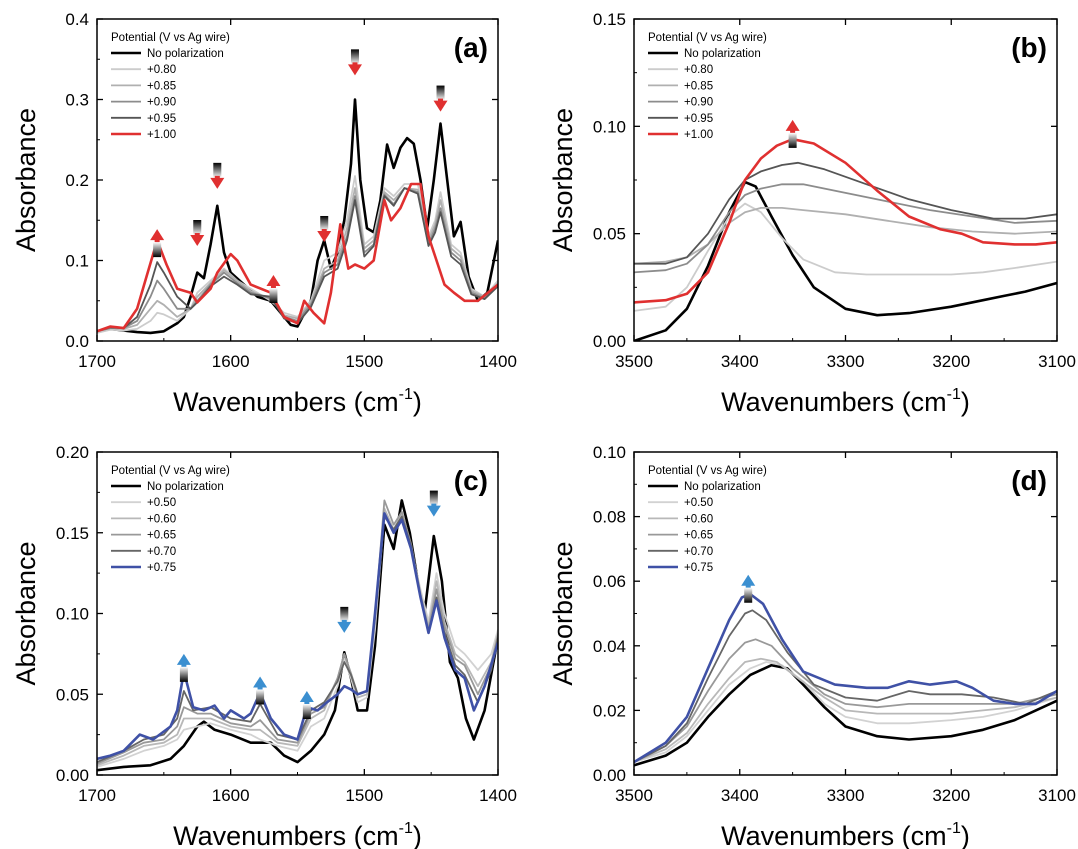  What do you see at coordinates (77, 341) in the screenshot?
I see `y-tick-label: 0.0` at bounding box center [77, 341].